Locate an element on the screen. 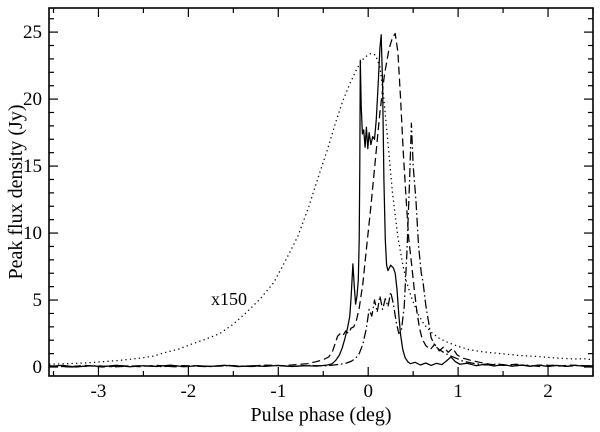  y-tick-label: 20 is located at coordinates (32, 99).